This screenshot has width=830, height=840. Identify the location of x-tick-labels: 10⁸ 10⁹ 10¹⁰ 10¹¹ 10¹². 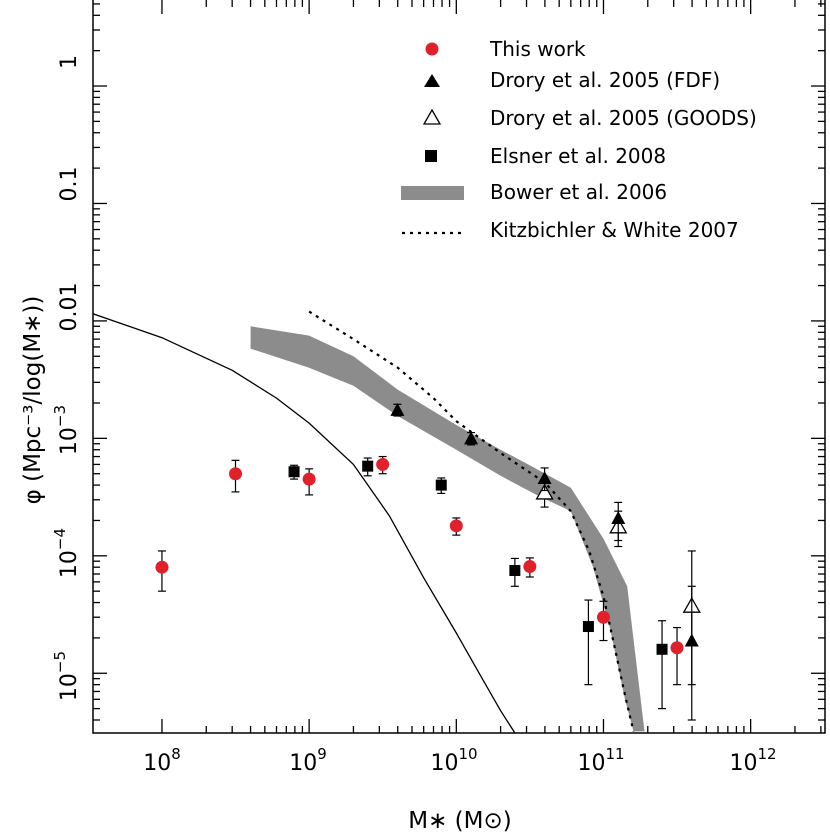
(459, 760).